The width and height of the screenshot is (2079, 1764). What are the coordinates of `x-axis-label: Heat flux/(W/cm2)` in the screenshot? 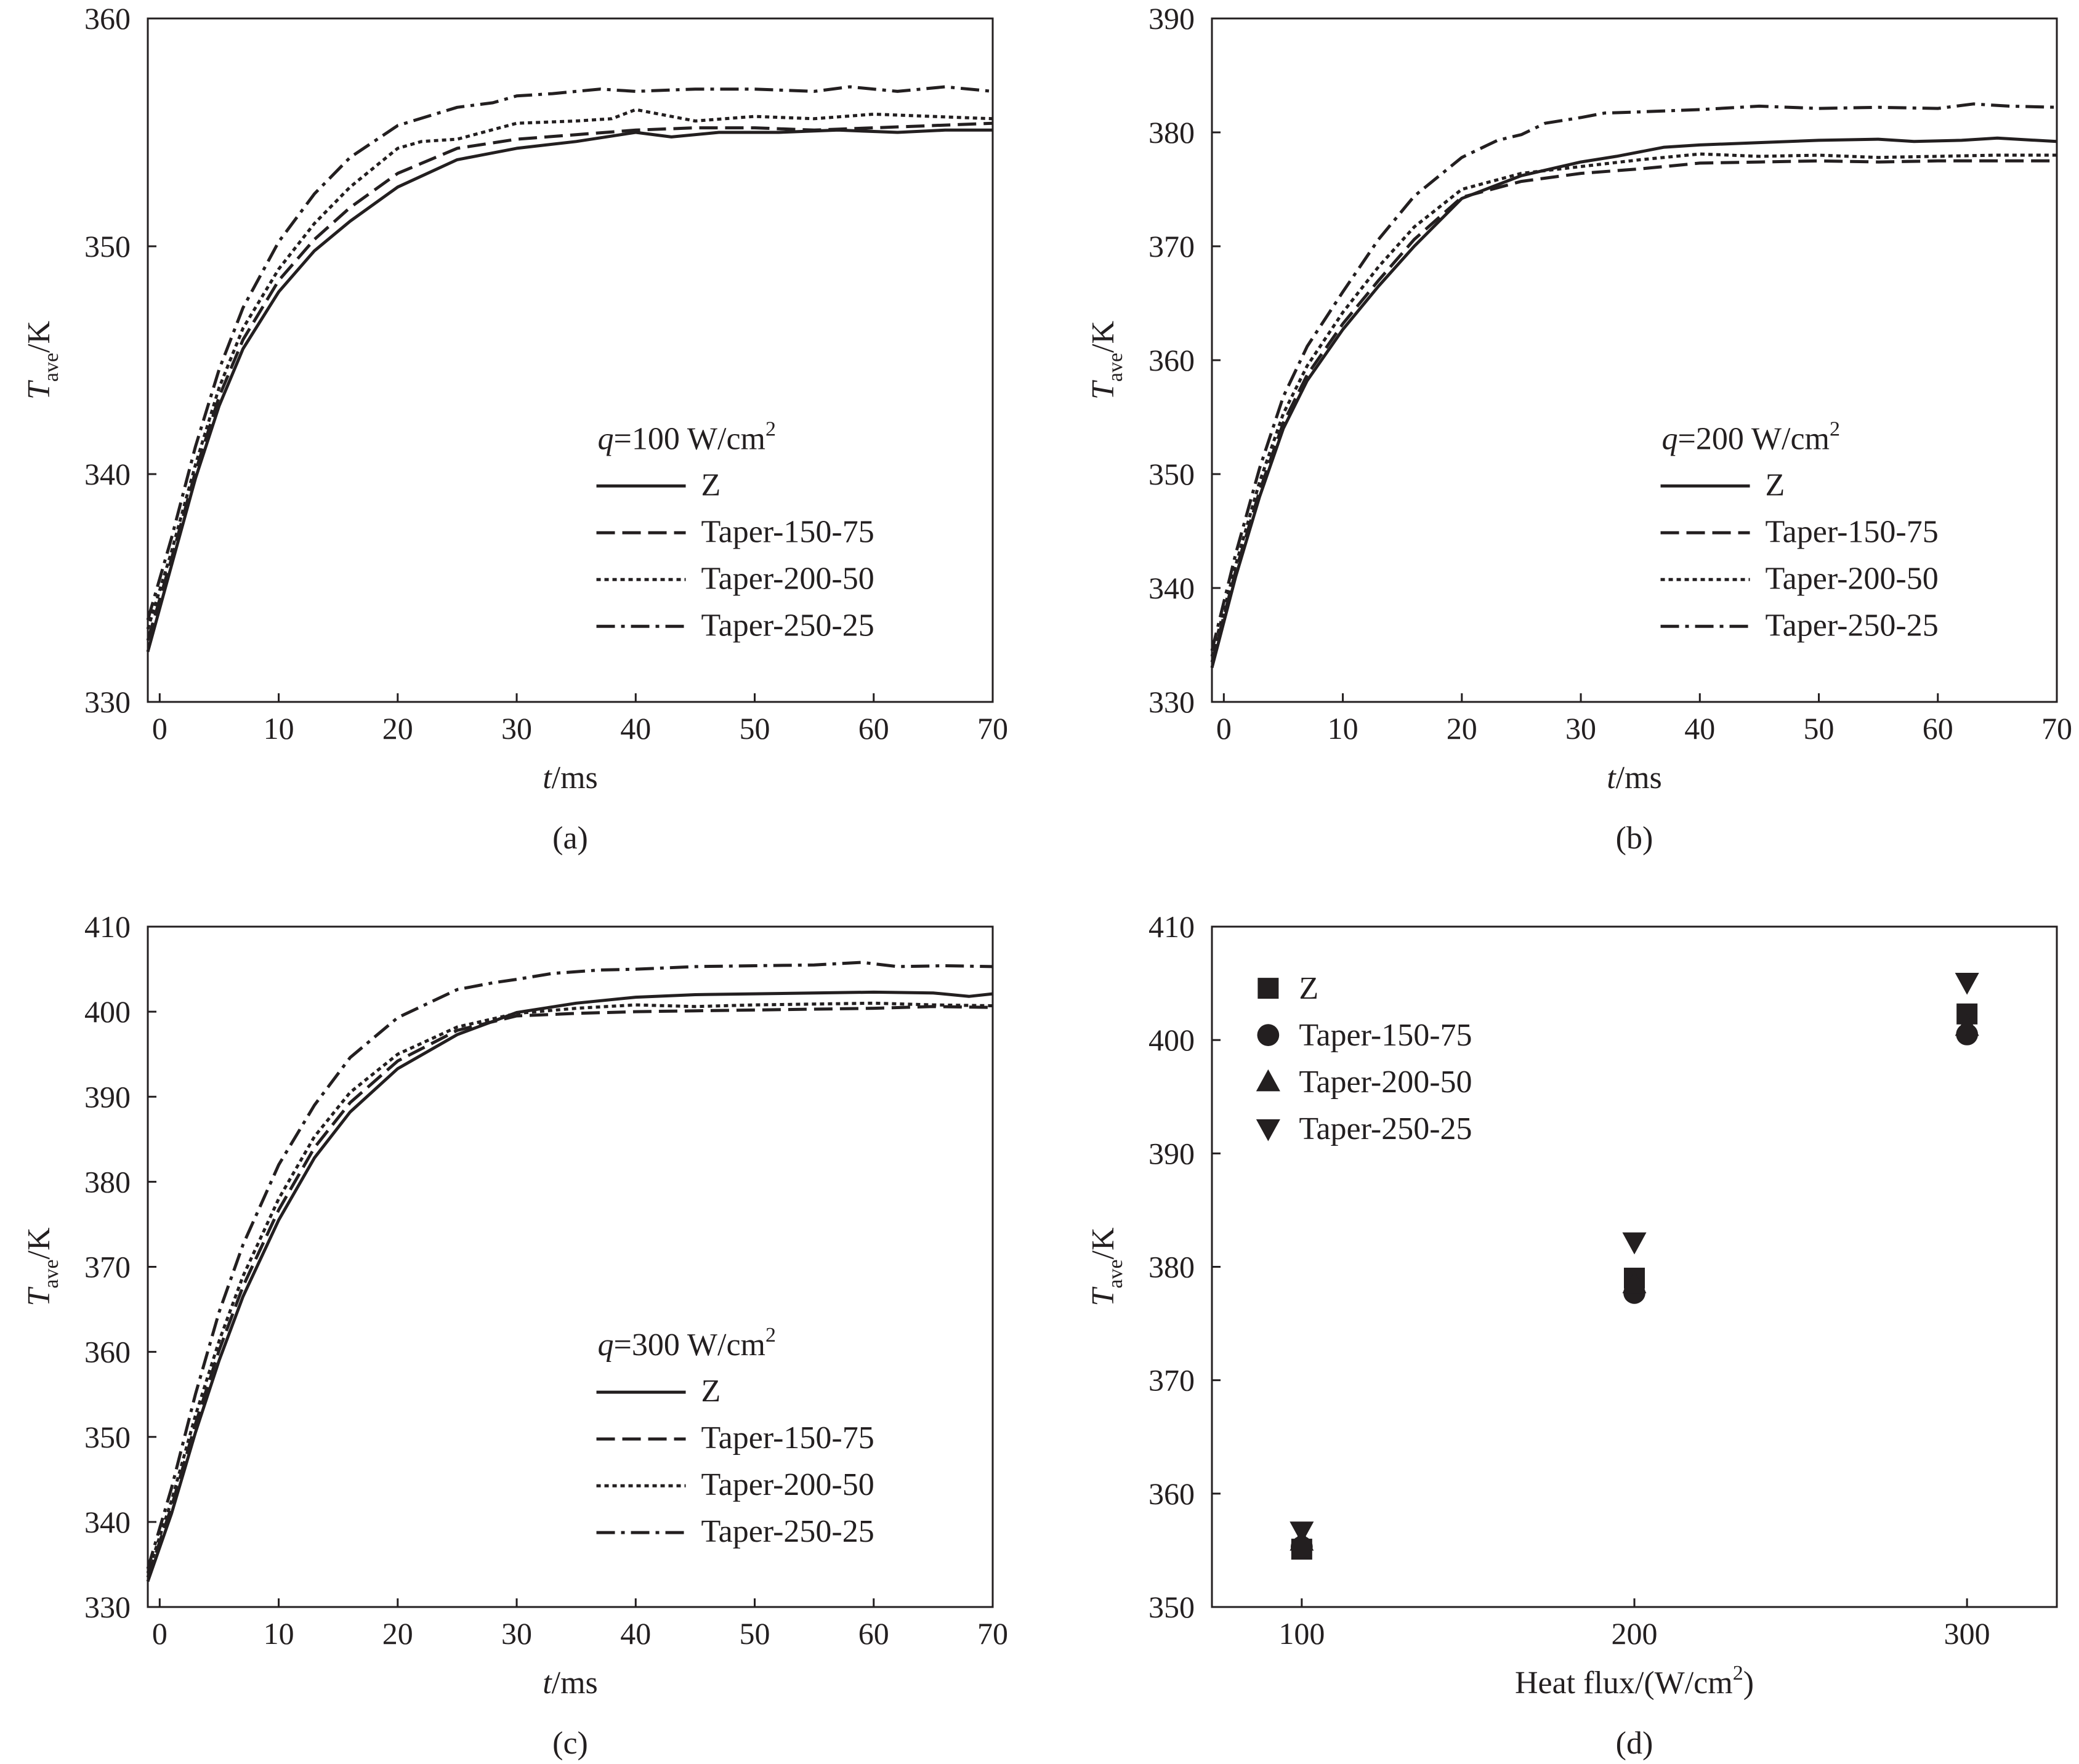 It's located at (1635, 1682).